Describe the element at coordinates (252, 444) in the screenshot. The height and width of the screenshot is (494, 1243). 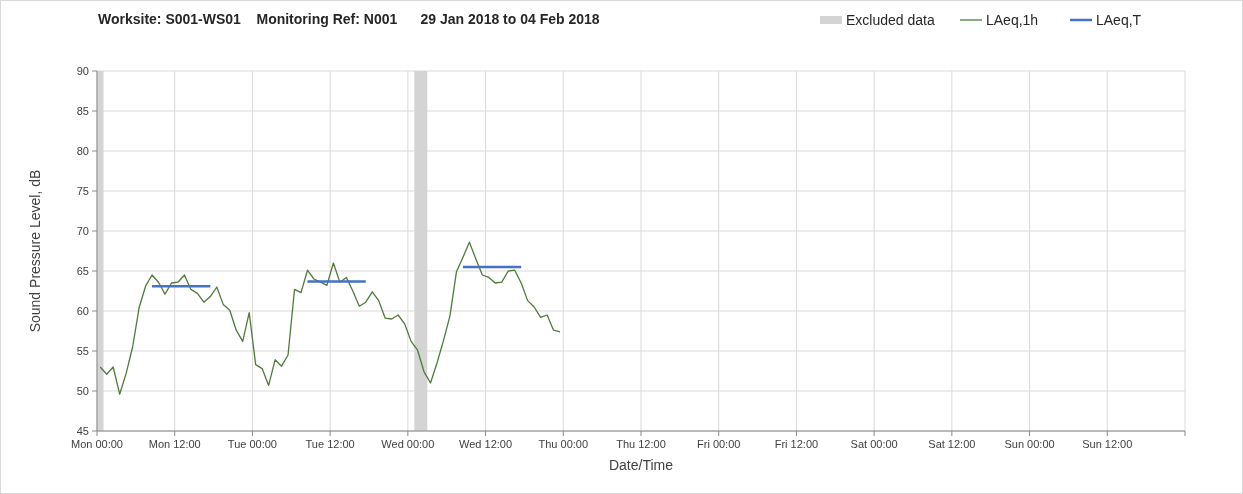
I see `x-tick-label: Tue 00:00` at that location.